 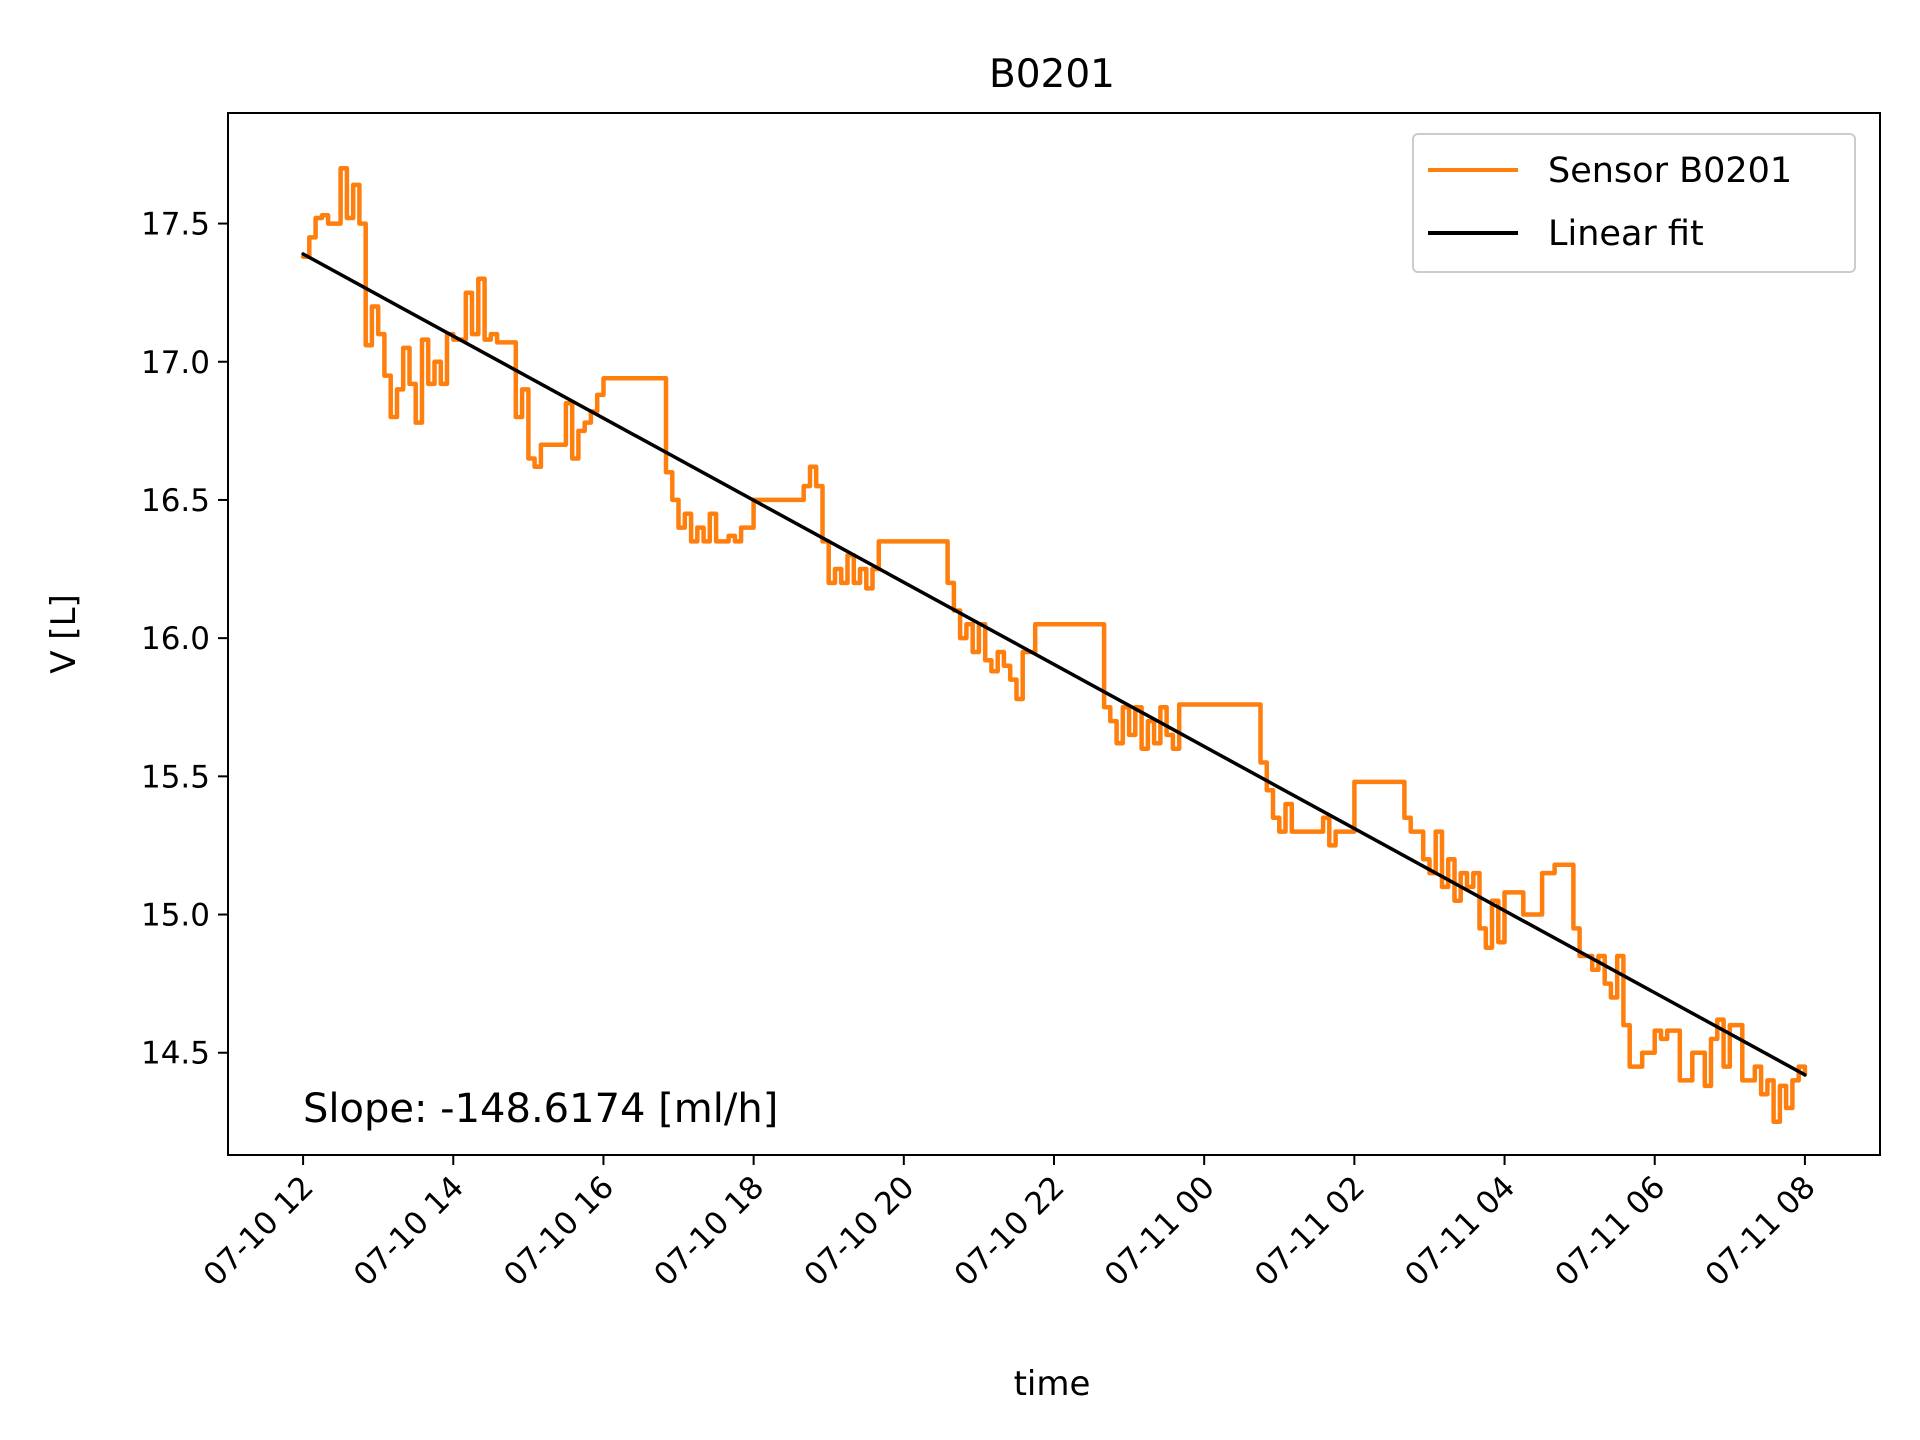 I want to click on x-tick-label: 07-11 00, so click(x=1160, y=1231).